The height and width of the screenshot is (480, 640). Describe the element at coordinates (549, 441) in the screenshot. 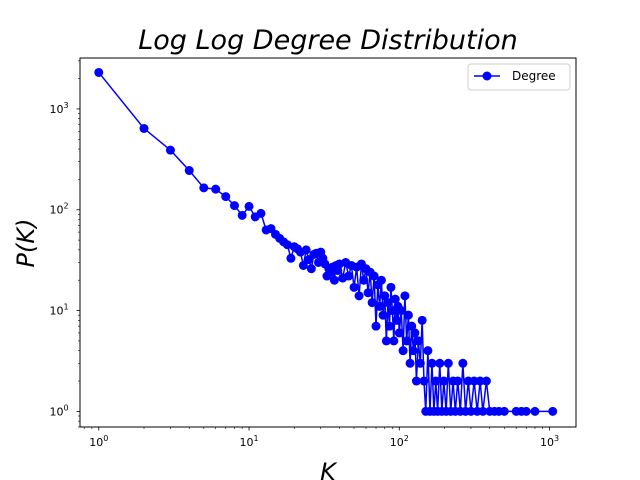

I see `x-tick-label: 10³` at that location.